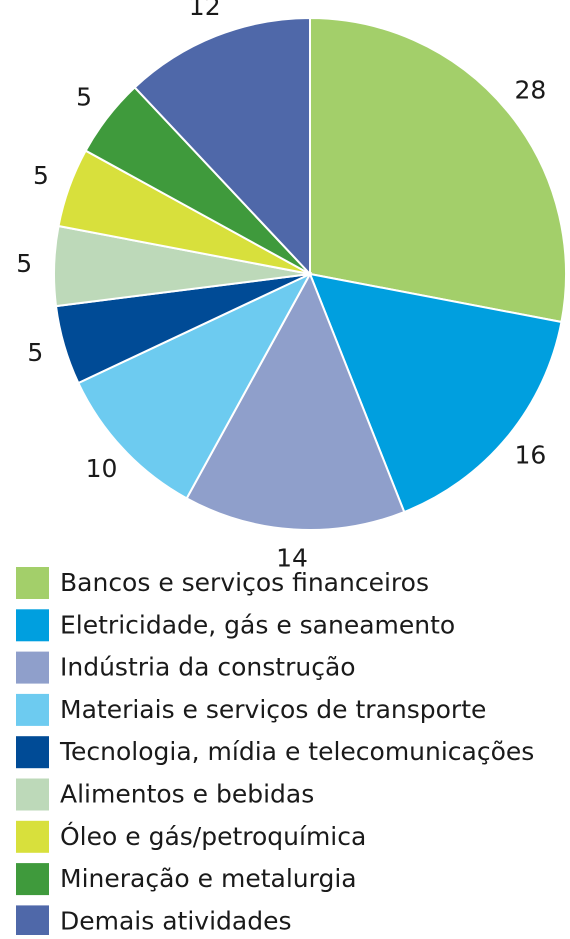 This screenshot has width=570, height=939. I want to click on legend-label: Alimentos e bebidas, so click(187, 794).